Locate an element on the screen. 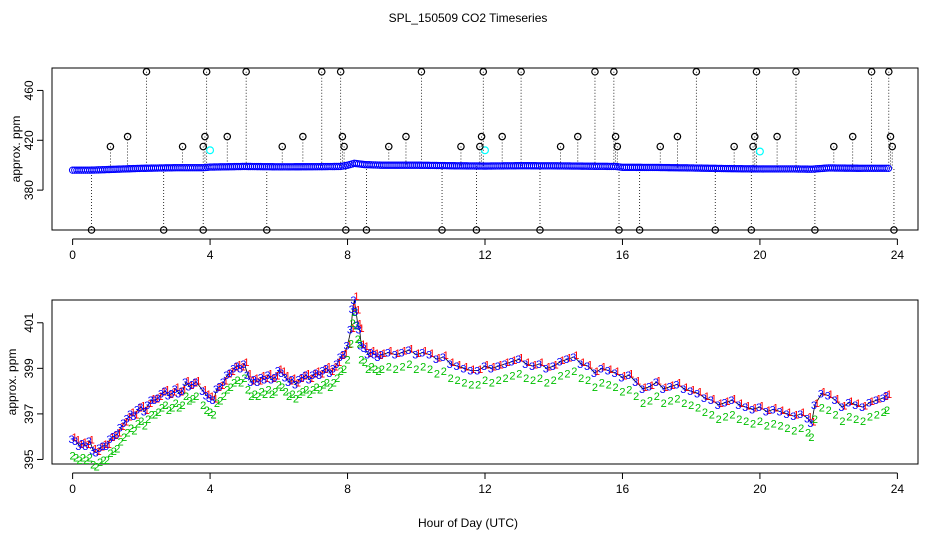 Image resolution: width=936 pixels, height=540 pixels. bottom-y-tick-label: 395 is located at coordinates (29, 459).